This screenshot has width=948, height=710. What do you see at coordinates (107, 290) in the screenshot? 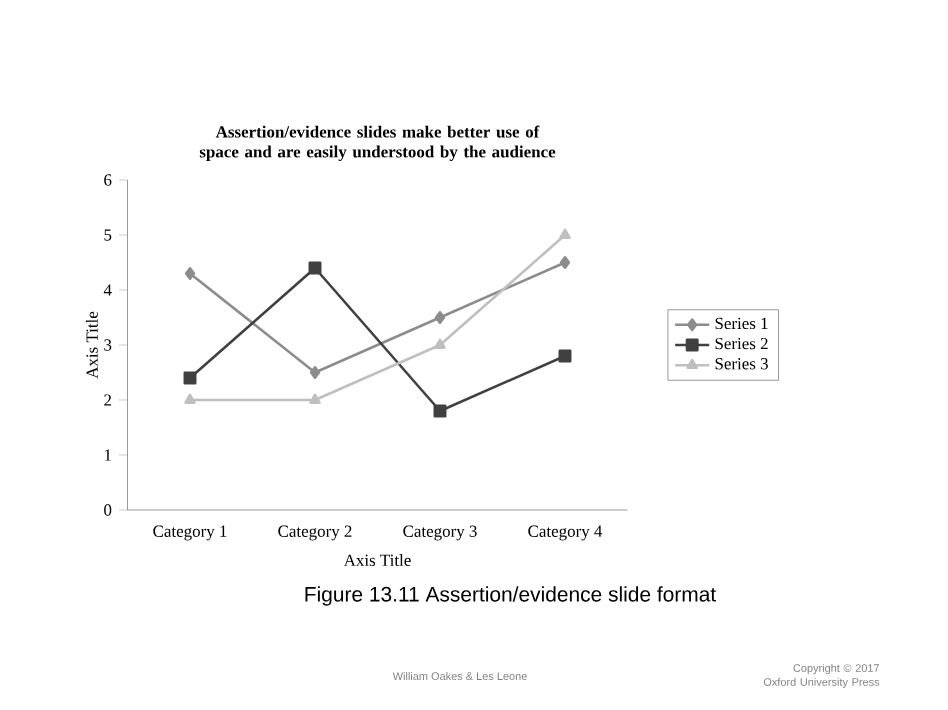
I see `y-tick-label: 4` at bounding box center [107, 290].